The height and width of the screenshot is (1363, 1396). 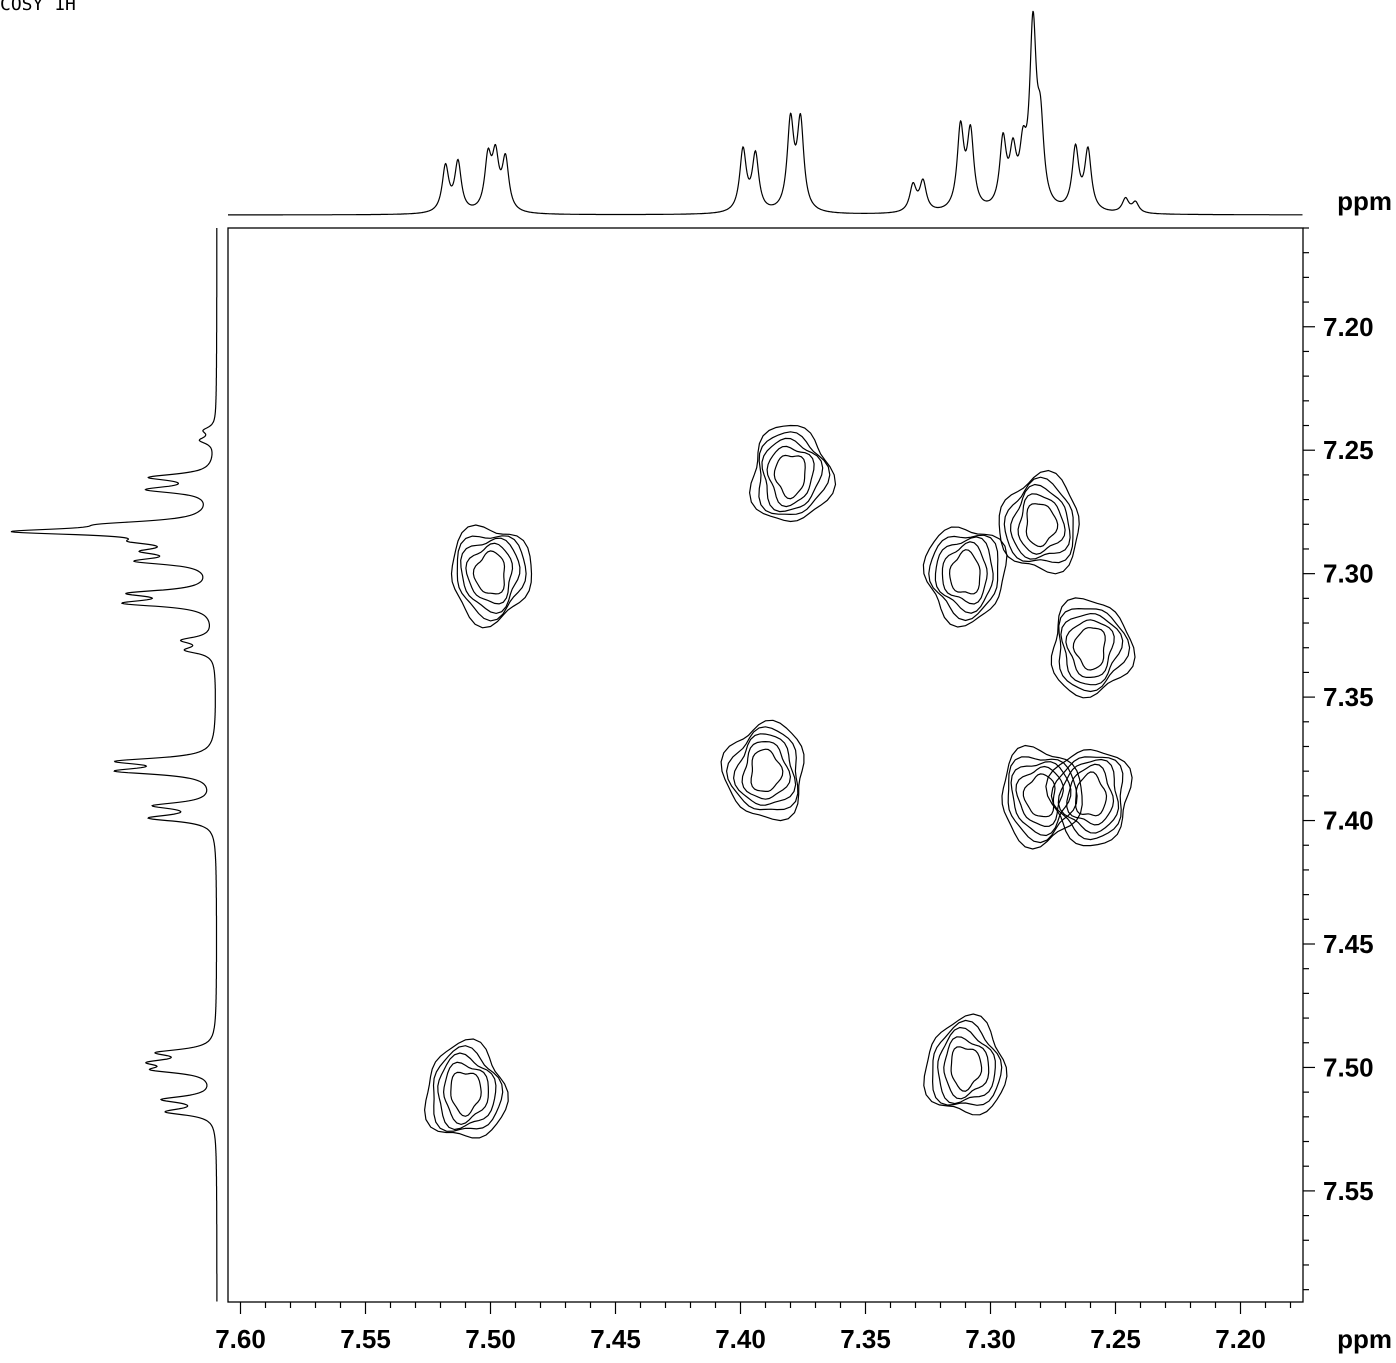 I want to click on y-tick-label: 7.35, so click(x=1348, y=697).